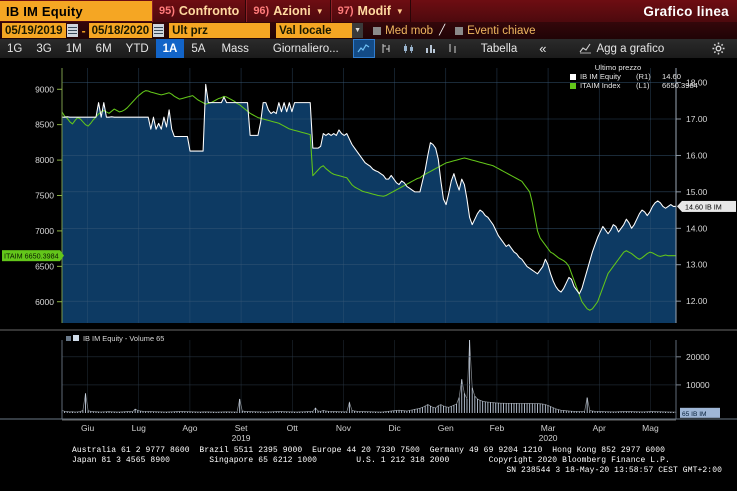  I want to click on svg-text: 2020, so click(548, 437).